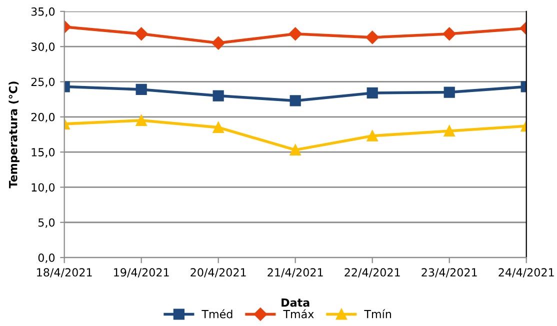 The height and width of the screenshot is (326, 557). Describe the element at coordinates (378, 313) in the screenshot. I see `legend-label: Tmín` at that location.